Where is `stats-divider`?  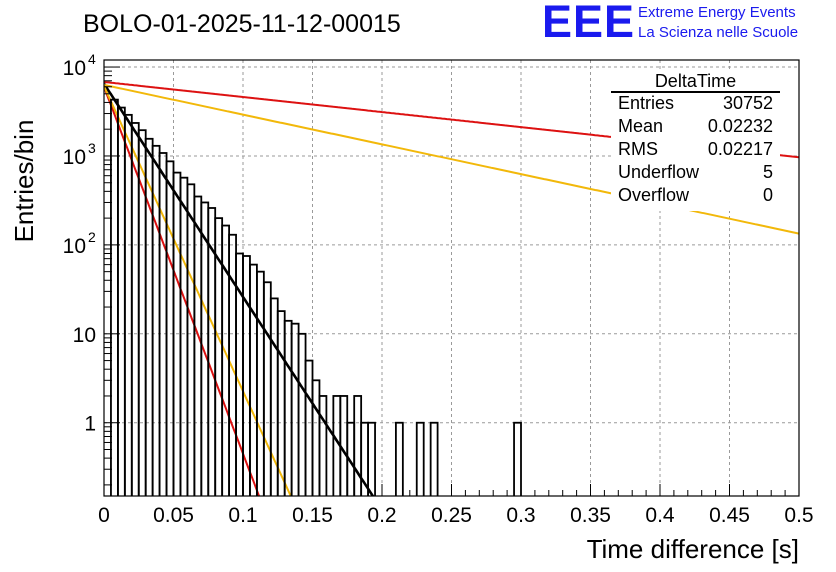 stats-divider is located at coordinates (695, 92).